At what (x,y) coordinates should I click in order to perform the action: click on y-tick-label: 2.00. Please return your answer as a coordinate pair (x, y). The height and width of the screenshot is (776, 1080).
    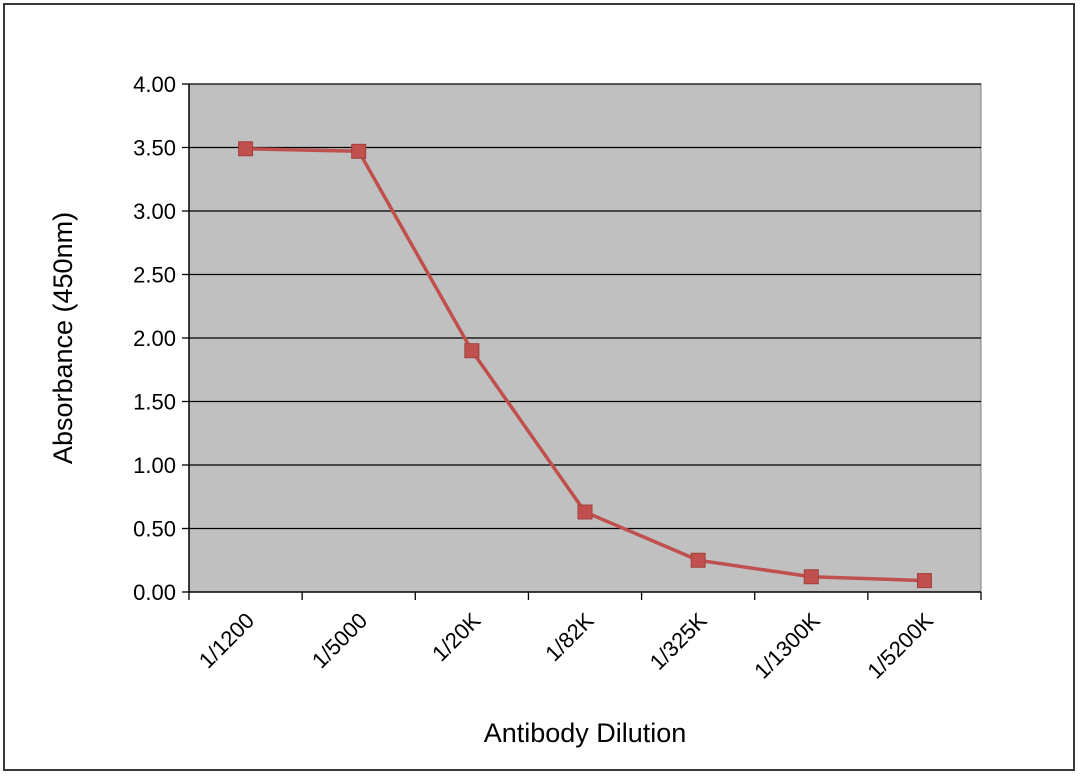
    Looking at the image, I should click on (154, 338).